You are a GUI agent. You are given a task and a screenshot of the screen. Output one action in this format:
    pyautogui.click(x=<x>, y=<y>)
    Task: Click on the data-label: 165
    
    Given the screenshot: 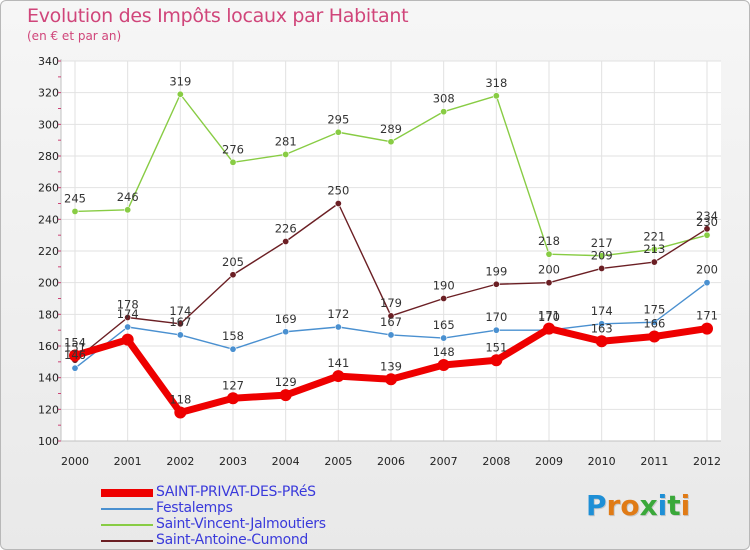 What is the action you would take?
    pyautogui.click(x=444, y=325)
    